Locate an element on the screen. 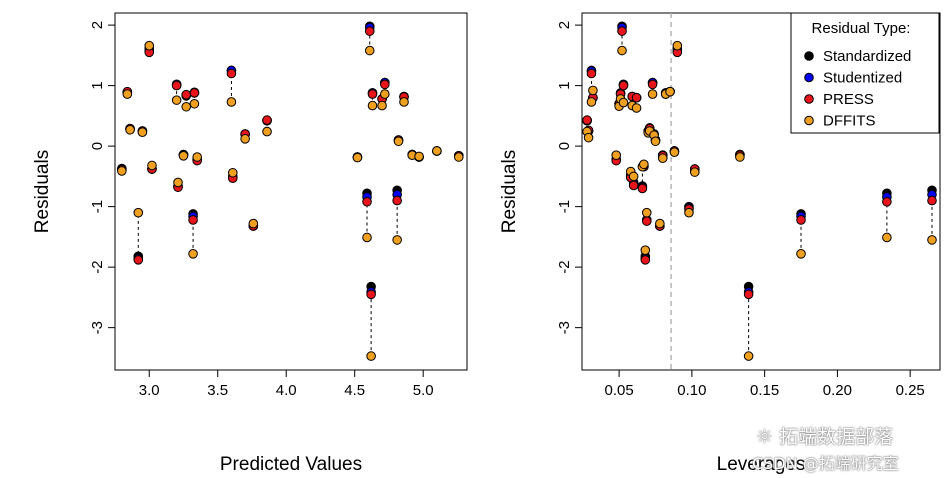  legend-marker-studentized is located at coordinates (809, 77).